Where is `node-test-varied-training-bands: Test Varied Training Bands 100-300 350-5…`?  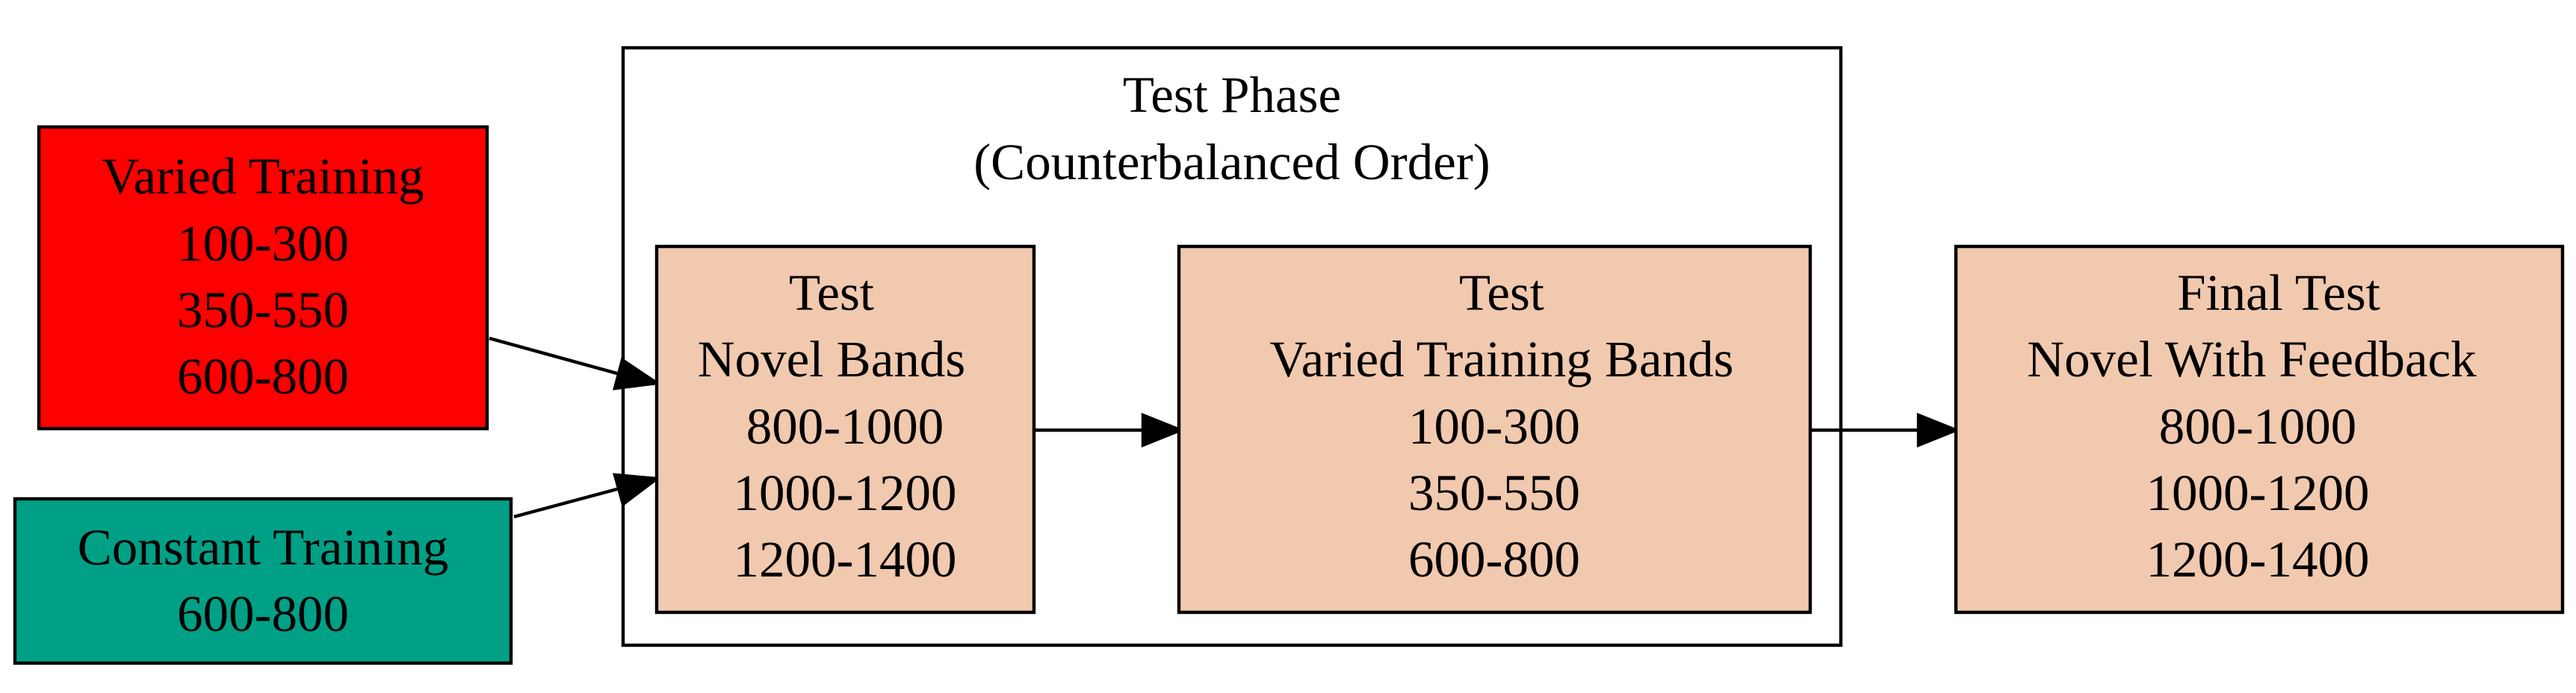 node-test-varied-training-bands: Test Varied Training Bands 100-300 350-5… is located at coordinates (1494, 430).